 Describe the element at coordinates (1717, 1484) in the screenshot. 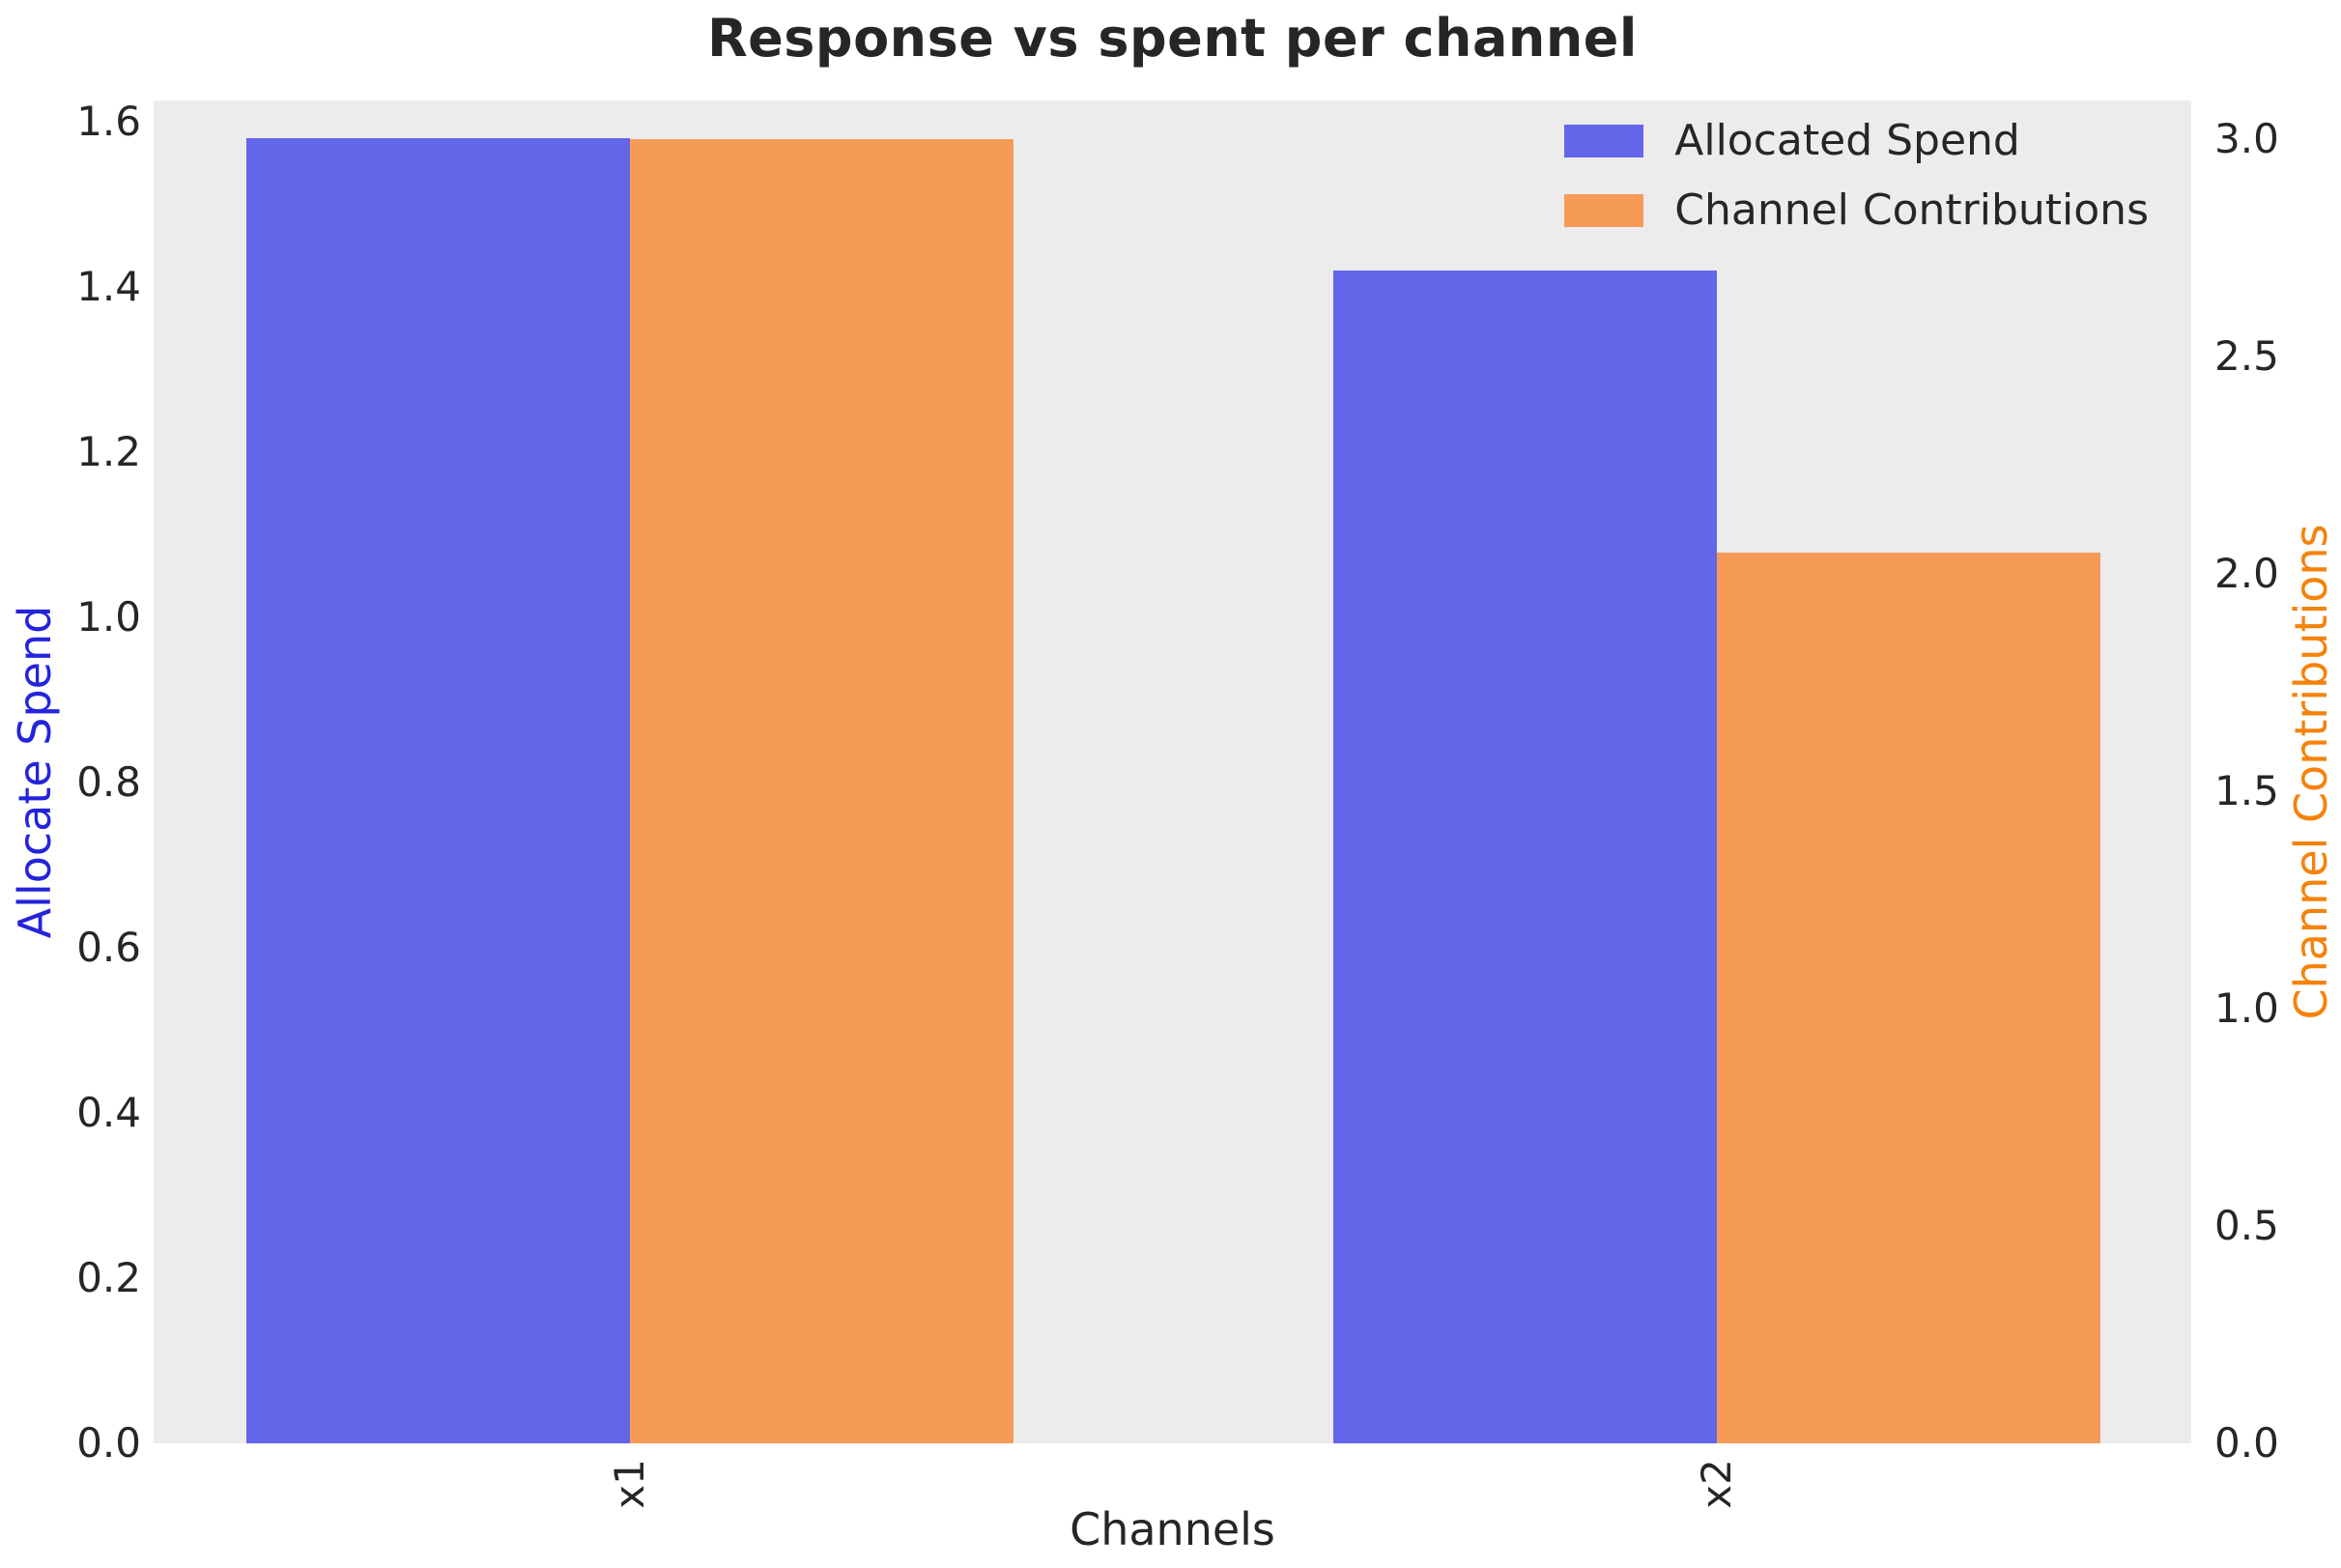

I see `x-tick-label-x2: x2` at that location.